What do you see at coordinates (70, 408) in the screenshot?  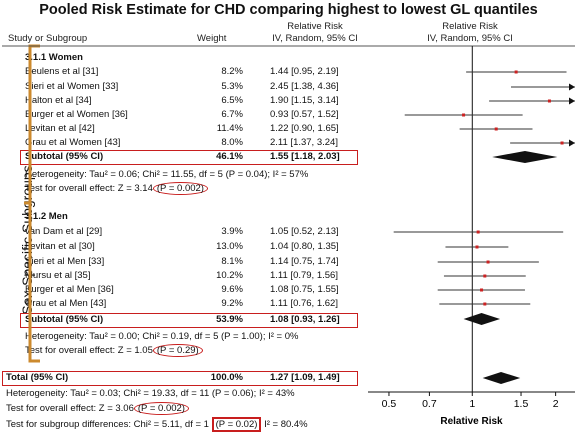 I see `total-overall-effect-text: Test for overall effect: Z = 3.06` at bounding box center [70, 408].